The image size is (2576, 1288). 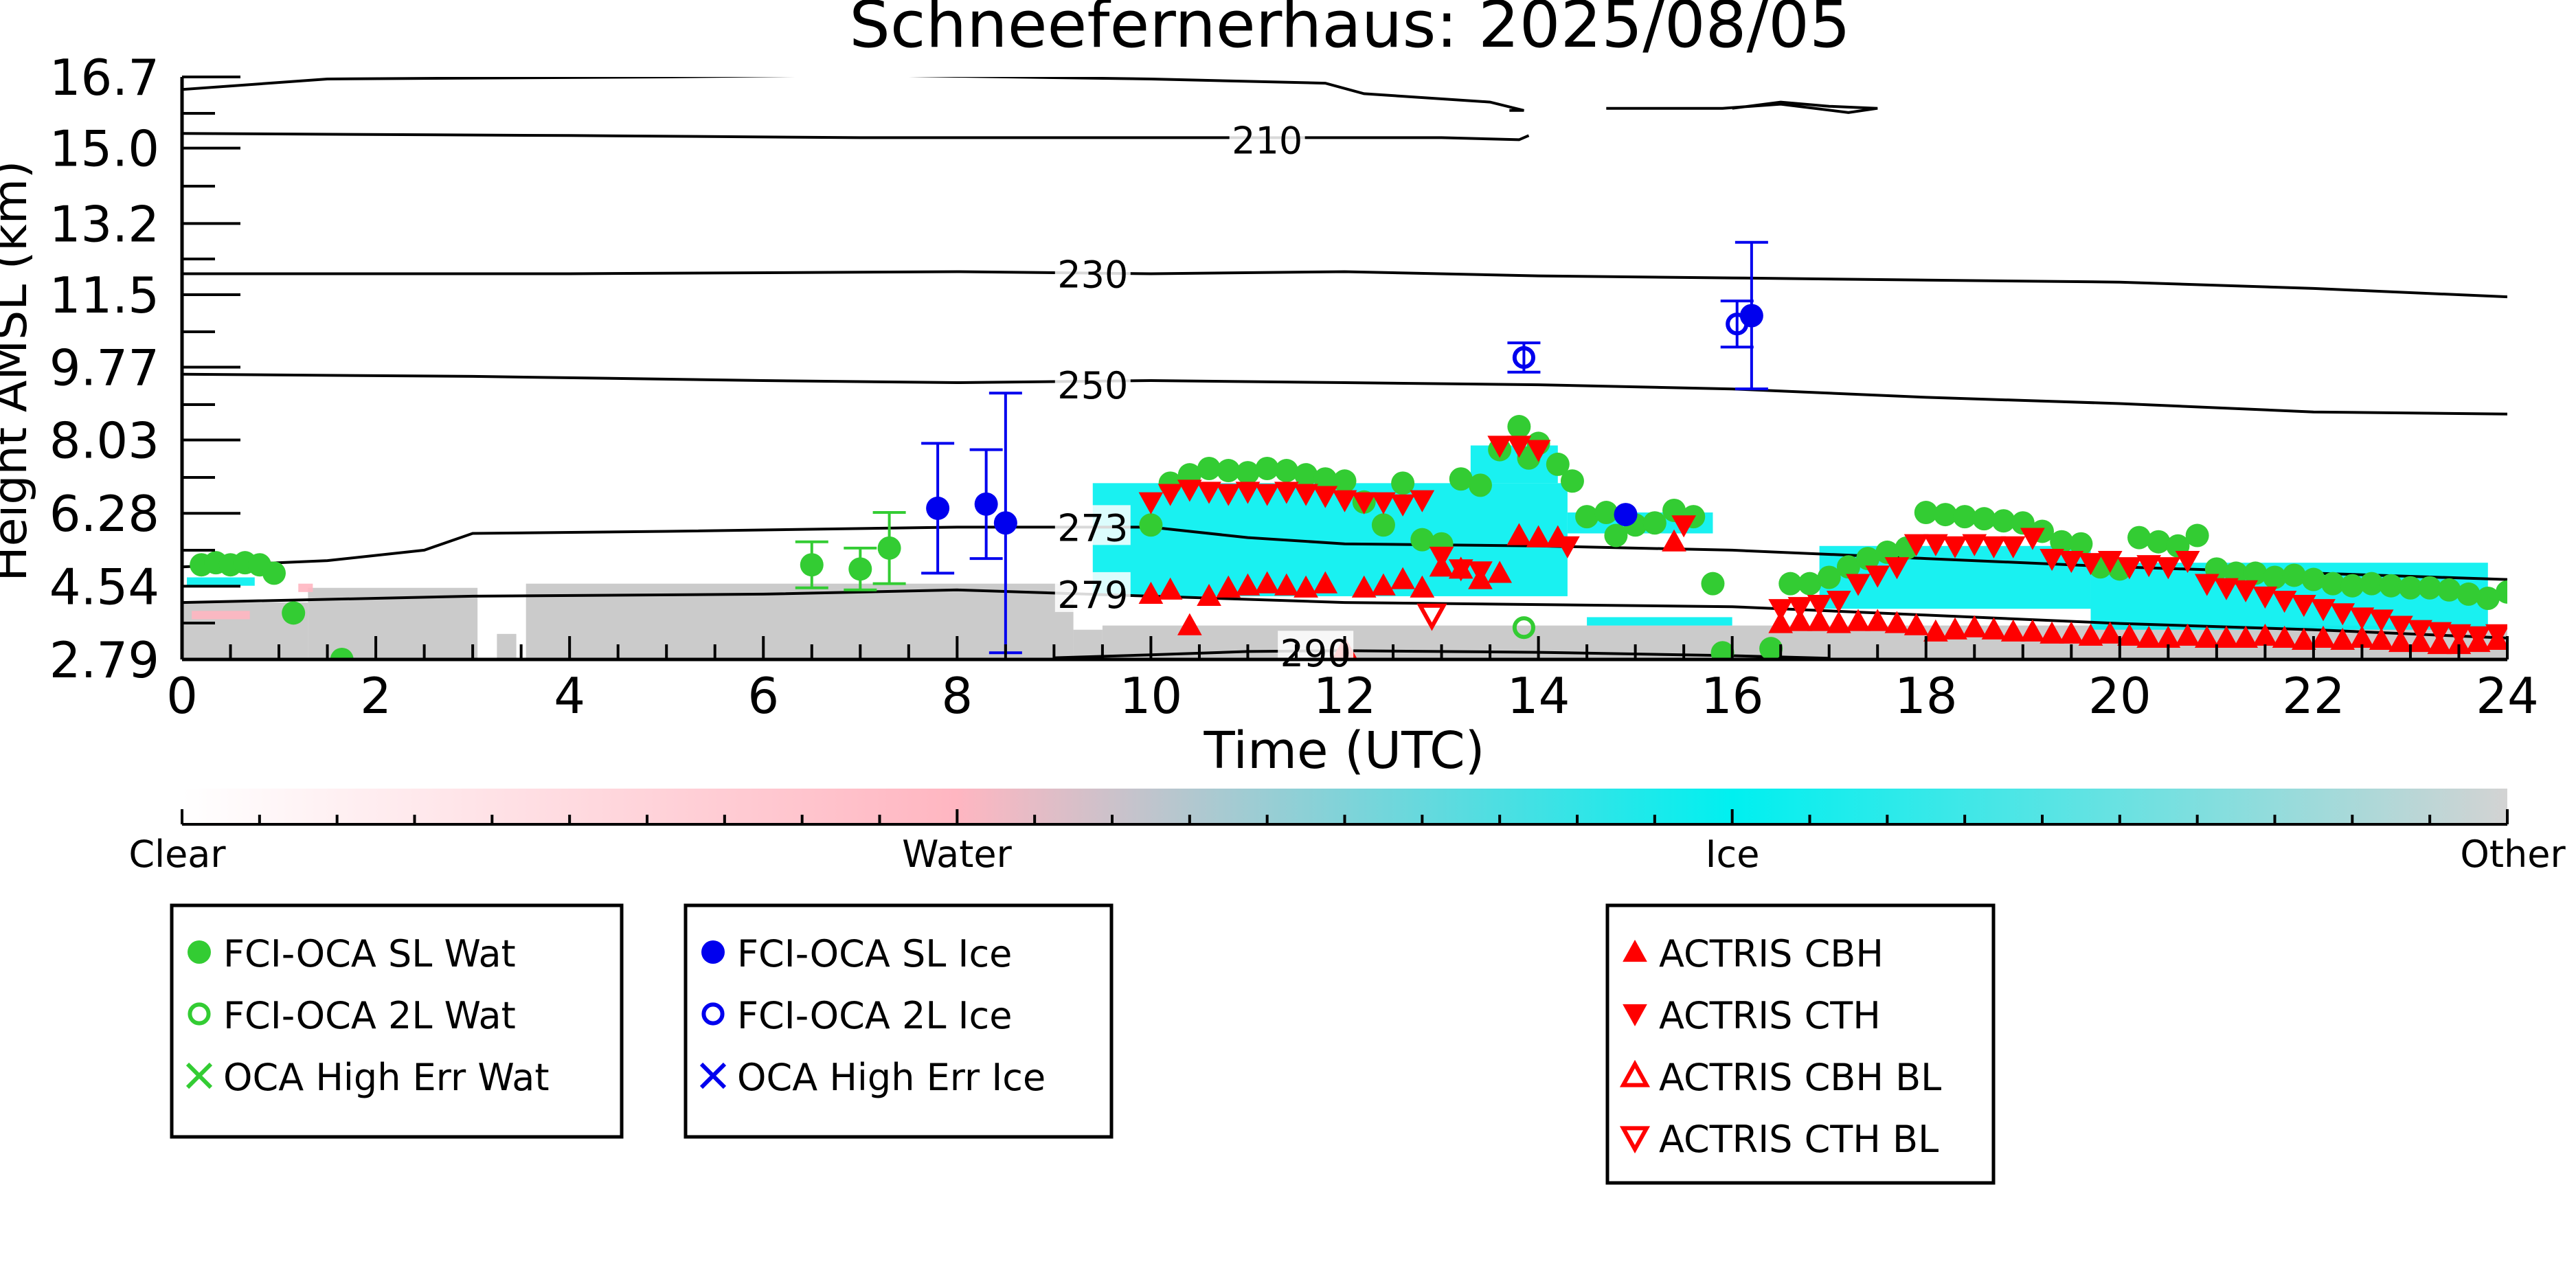 What do you see at coordinates (369, 1015) in the screenshot?
I see `legend-label-fci-oca-2l-wat: FCI-OCA 2L Wat` at bounding box center [369, 1015].